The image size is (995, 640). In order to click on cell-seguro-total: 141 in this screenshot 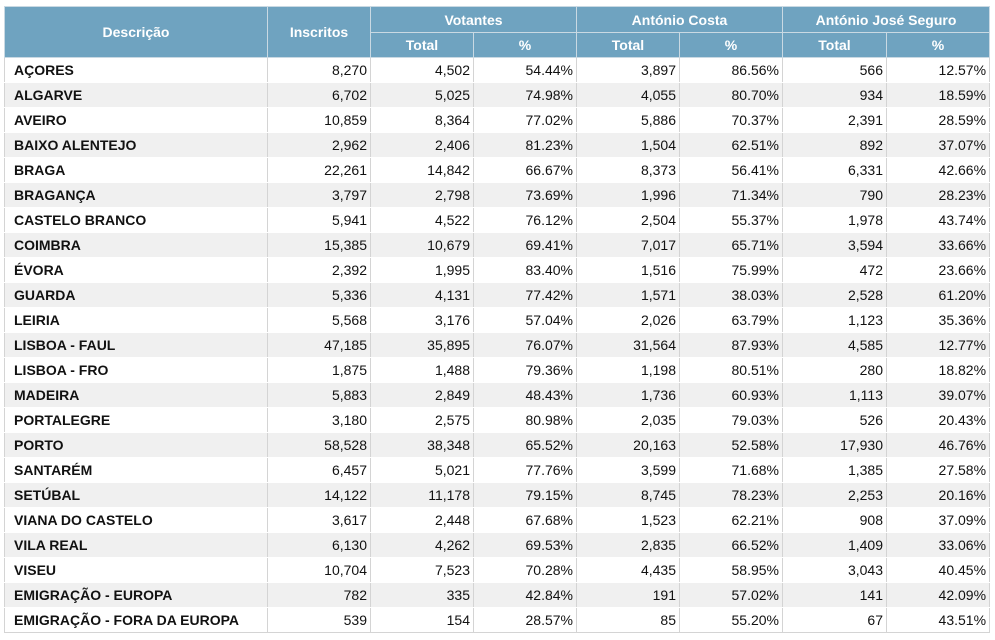, I will do `click(834, 595)`.